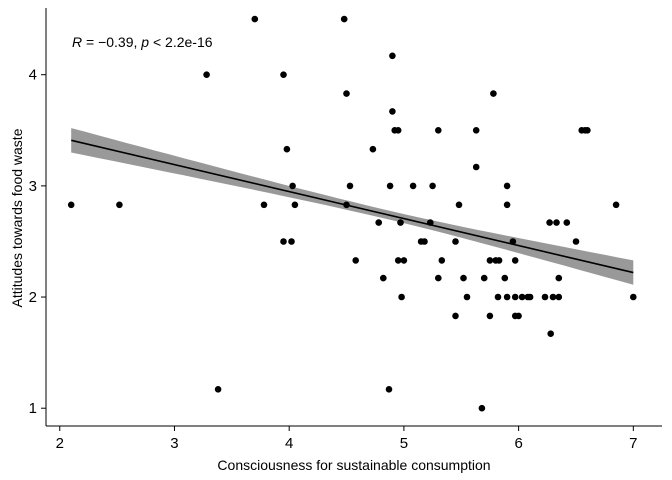  I want to click on correlation-annotation: R = −0.39, p < 2.2e-16, so click(142, 42).